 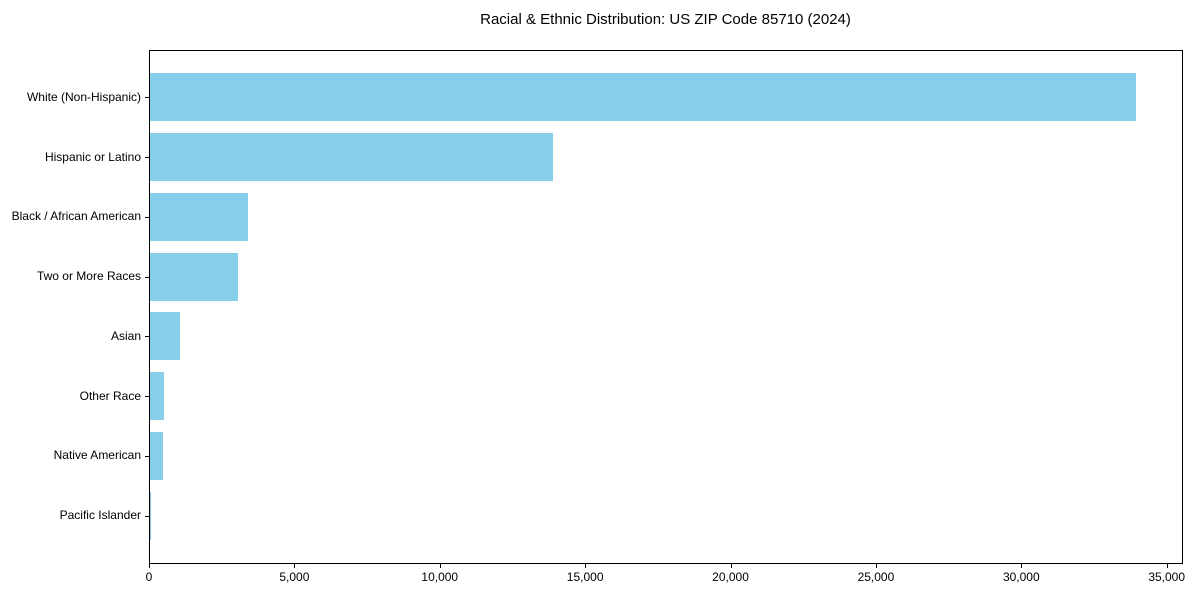 What do you see at coordinates (125, 335) in the screenshot?
I see `y-tick-label: Asian` at bounding box center [125, 335].